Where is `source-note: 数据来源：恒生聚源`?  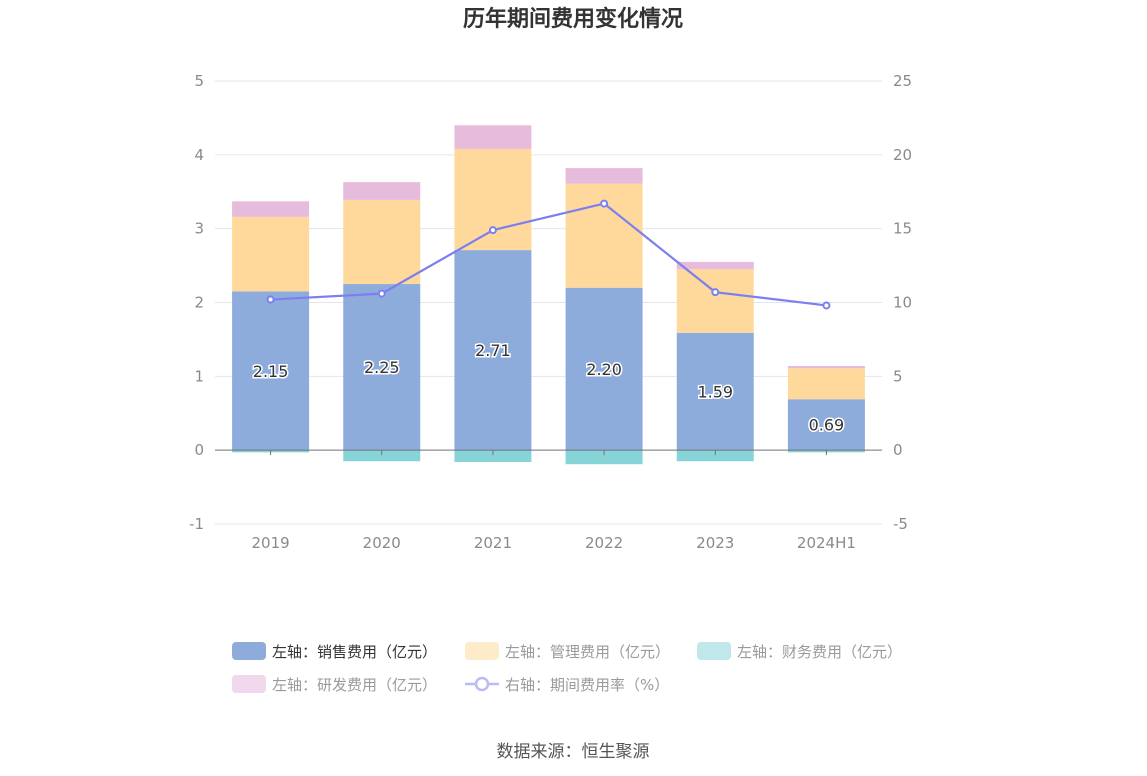 source-note: 数据来源：恒生聚源 is located at coordinates (573, 752).